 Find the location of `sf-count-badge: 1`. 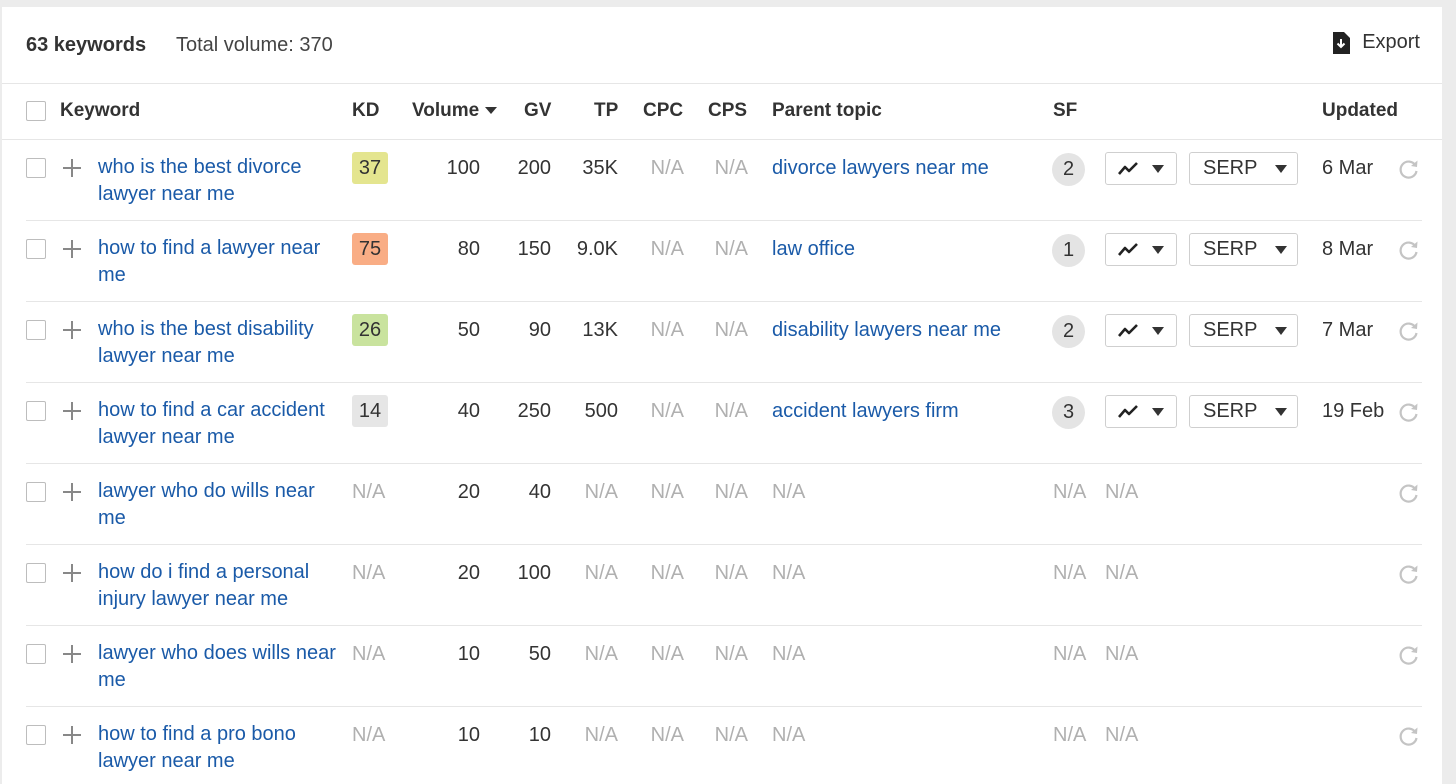

sf-count-badge: 1 is located at coordinates (1068, 250).